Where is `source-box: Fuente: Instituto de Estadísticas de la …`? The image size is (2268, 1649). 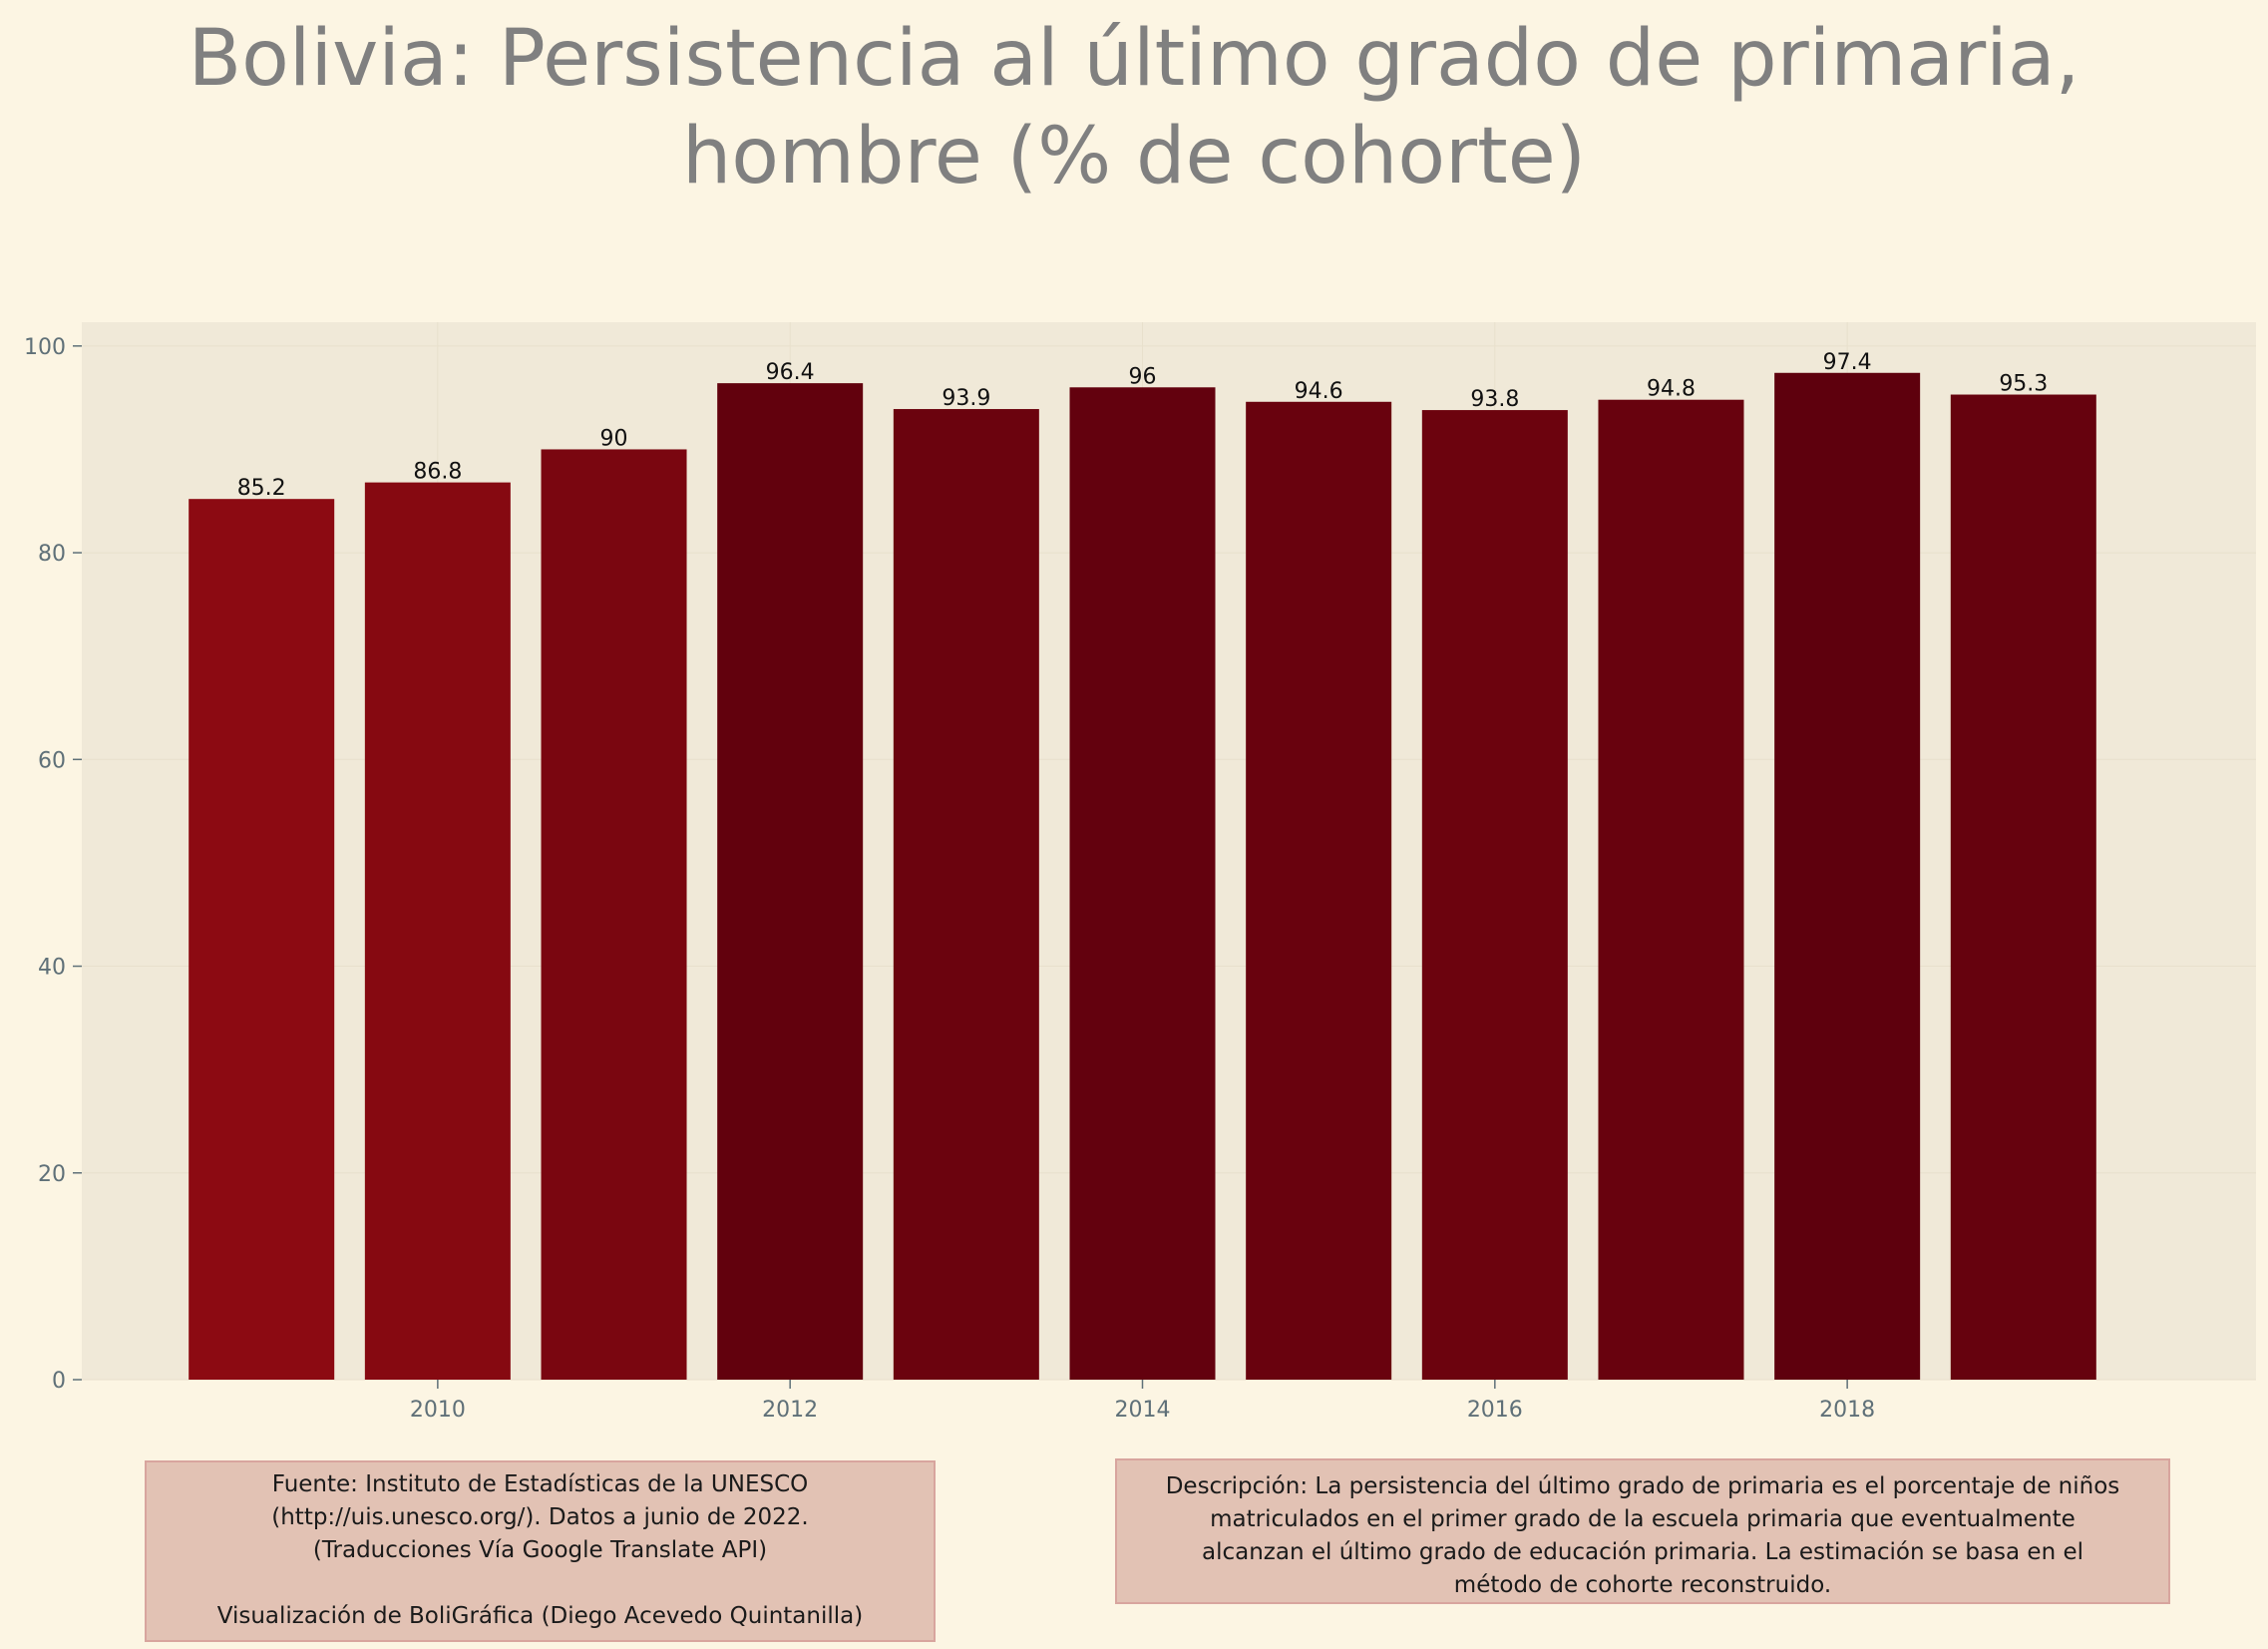 source-box: Fuente: Instituto de Estadísticas de la … is located at coordinates (540, 1551).